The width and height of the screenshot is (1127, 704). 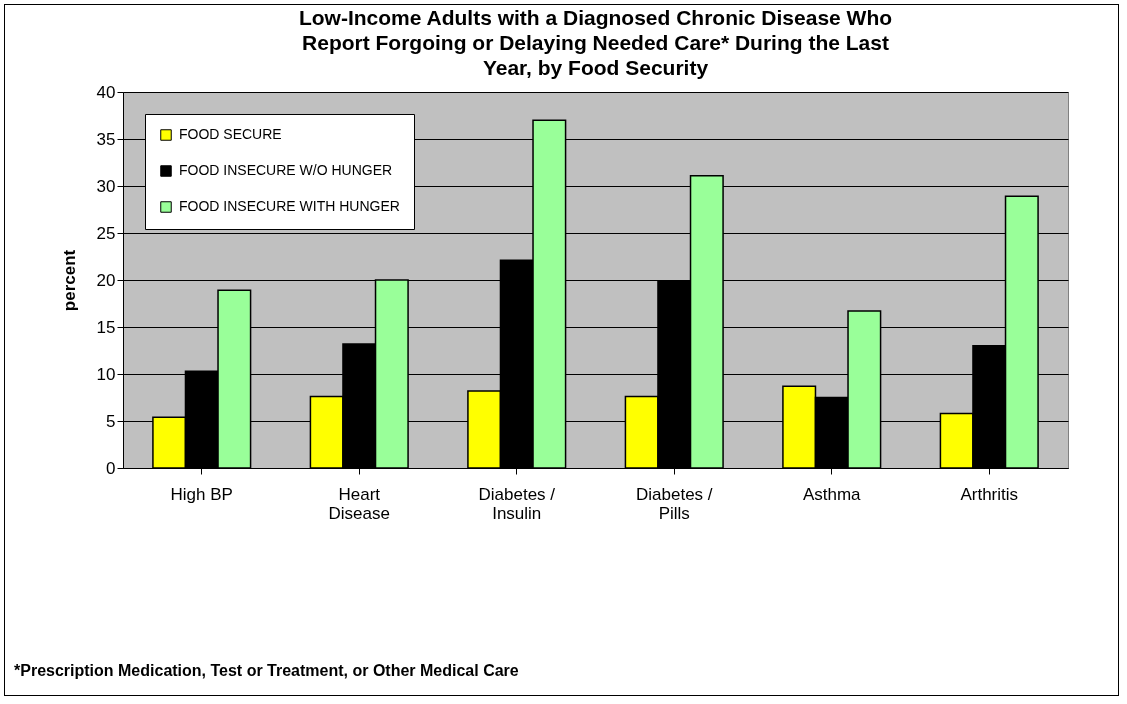 What do you see at coordinates (106, 280) in the screenshot?
I see `y-tick-label: 20` at bounding box center [106, 280].